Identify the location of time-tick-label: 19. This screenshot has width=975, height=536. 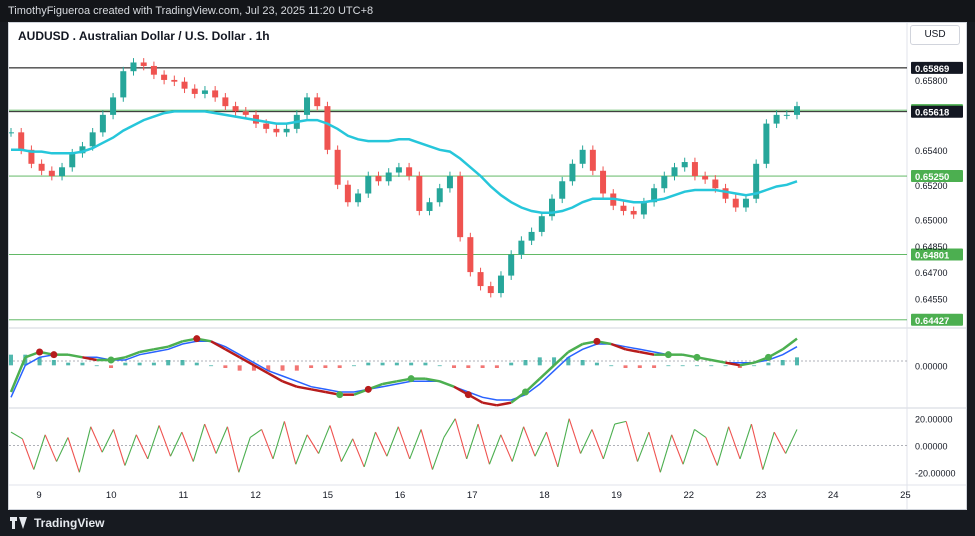
(616, 495).